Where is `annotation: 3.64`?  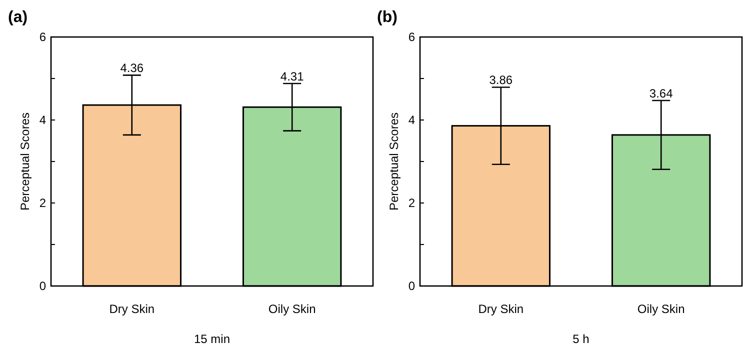
annotation: 3.64 is located at coordinates (661, 93).